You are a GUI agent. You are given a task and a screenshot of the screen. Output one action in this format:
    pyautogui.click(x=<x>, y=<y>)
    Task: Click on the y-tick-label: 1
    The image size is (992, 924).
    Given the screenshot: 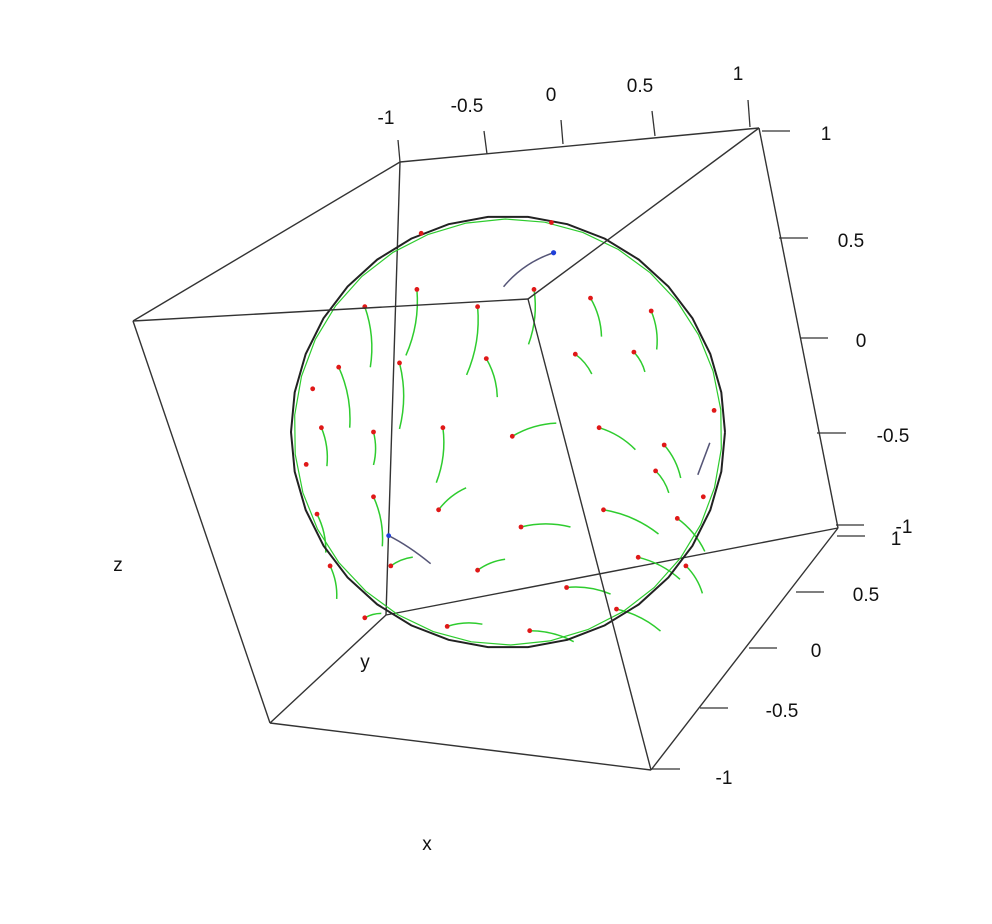 What is the action you would take?
    pyautogui.click(x=896, y=539)
    